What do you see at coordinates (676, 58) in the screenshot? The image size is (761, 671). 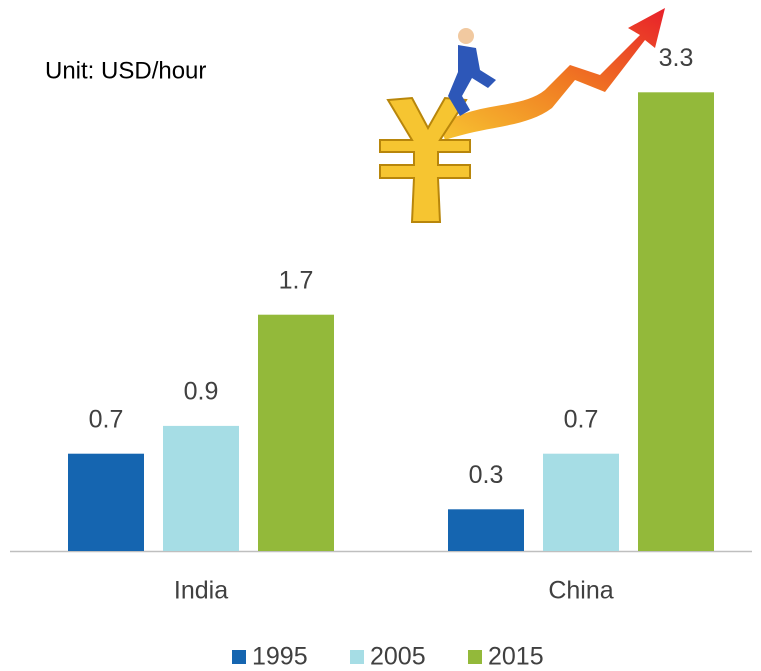 I see `data-label: 3.3` at bounding box center [676, 58].